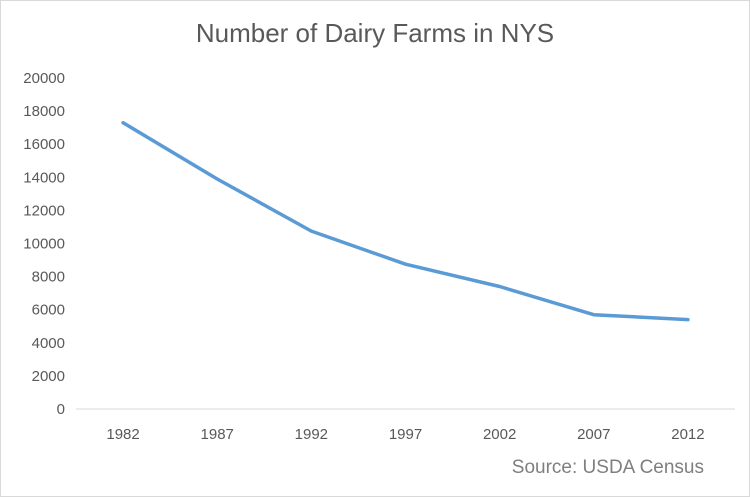 Image resolution: width=750 pixels, height=497 pixels. Describe the element at coordinates (44, 111) in the screenshot. I see `y-tick-label: 18000` at that location.